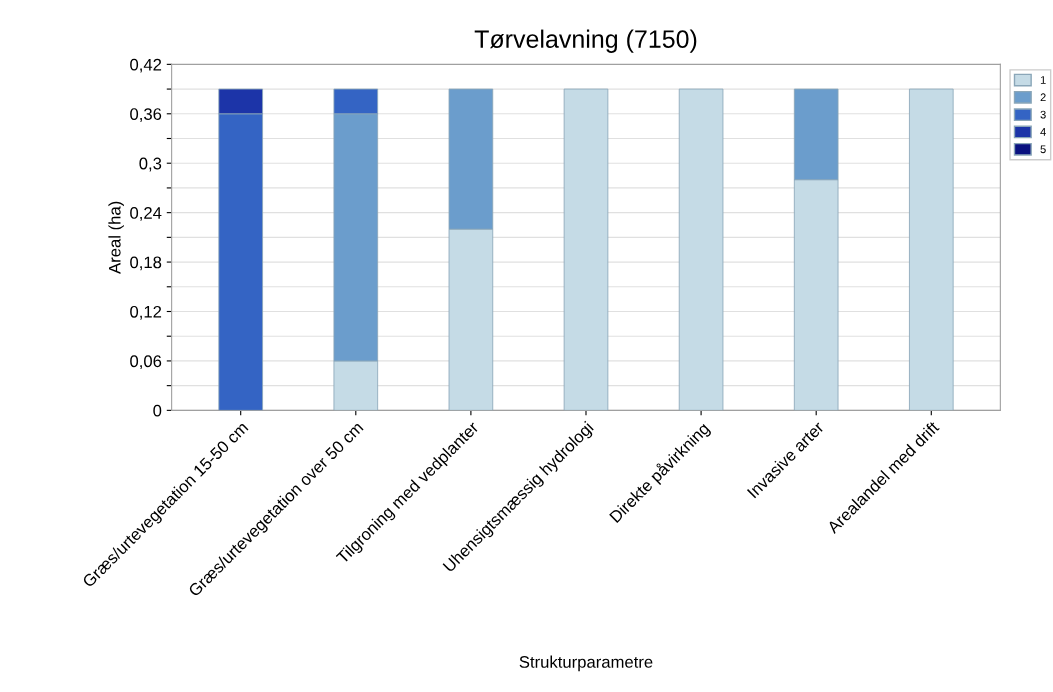 This screenshot has width=1053, height=692. What do you see at coordinates (146, 65) in the screenshot?
I see `y-tick-label: 0,42` at bounding box center [146, 65].